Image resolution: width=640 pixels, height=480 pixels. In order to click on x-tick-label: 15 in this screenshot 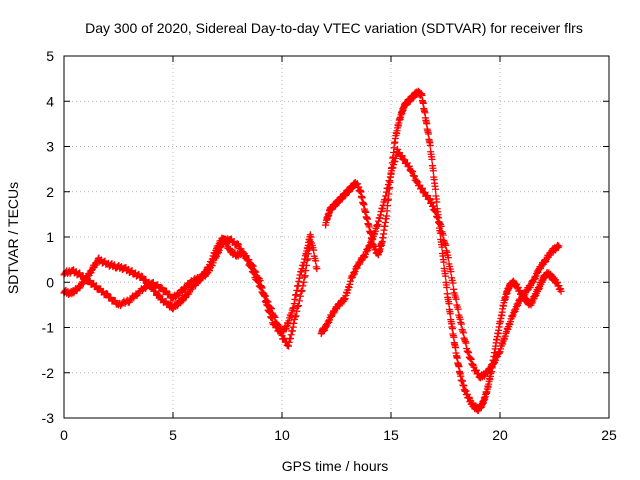, I will do `click(391, 435)`.